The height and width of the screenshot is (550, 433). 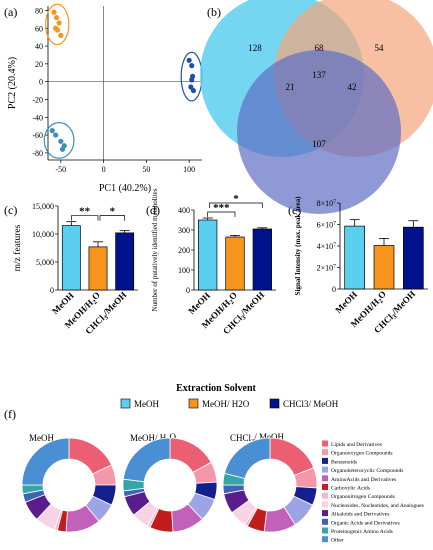 What do you see at coordinates (184, 210) in the screenshot?
I see `bar-y-tick-label: 400` at bounding box center [184, 210].